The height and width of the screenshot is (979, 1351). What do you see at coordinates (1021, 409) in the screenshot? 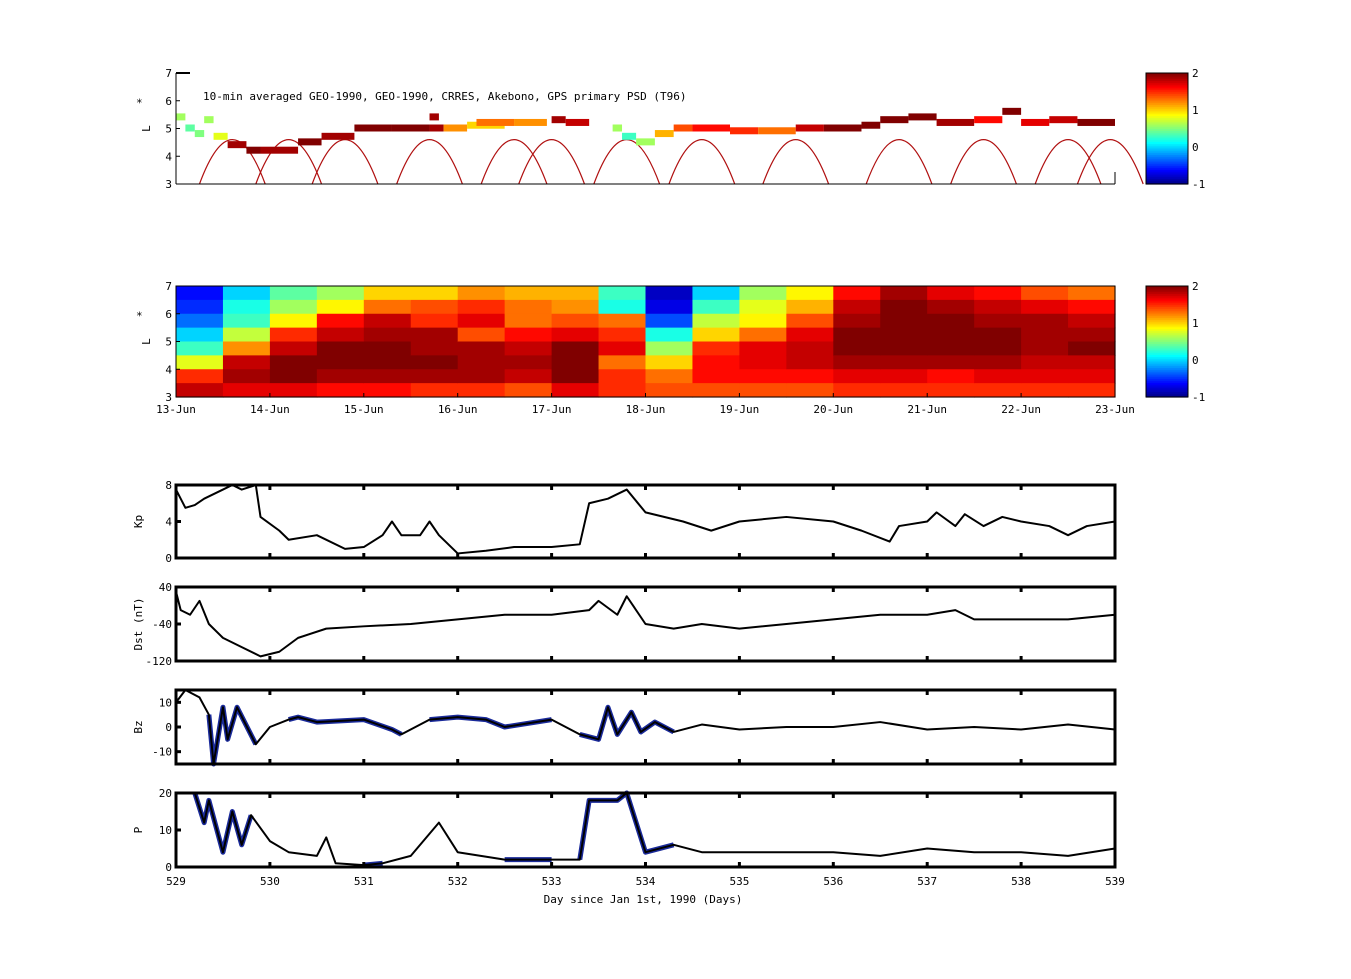
I see `x-tick-label: 22-Jun` at bounding box center [1021, 409].